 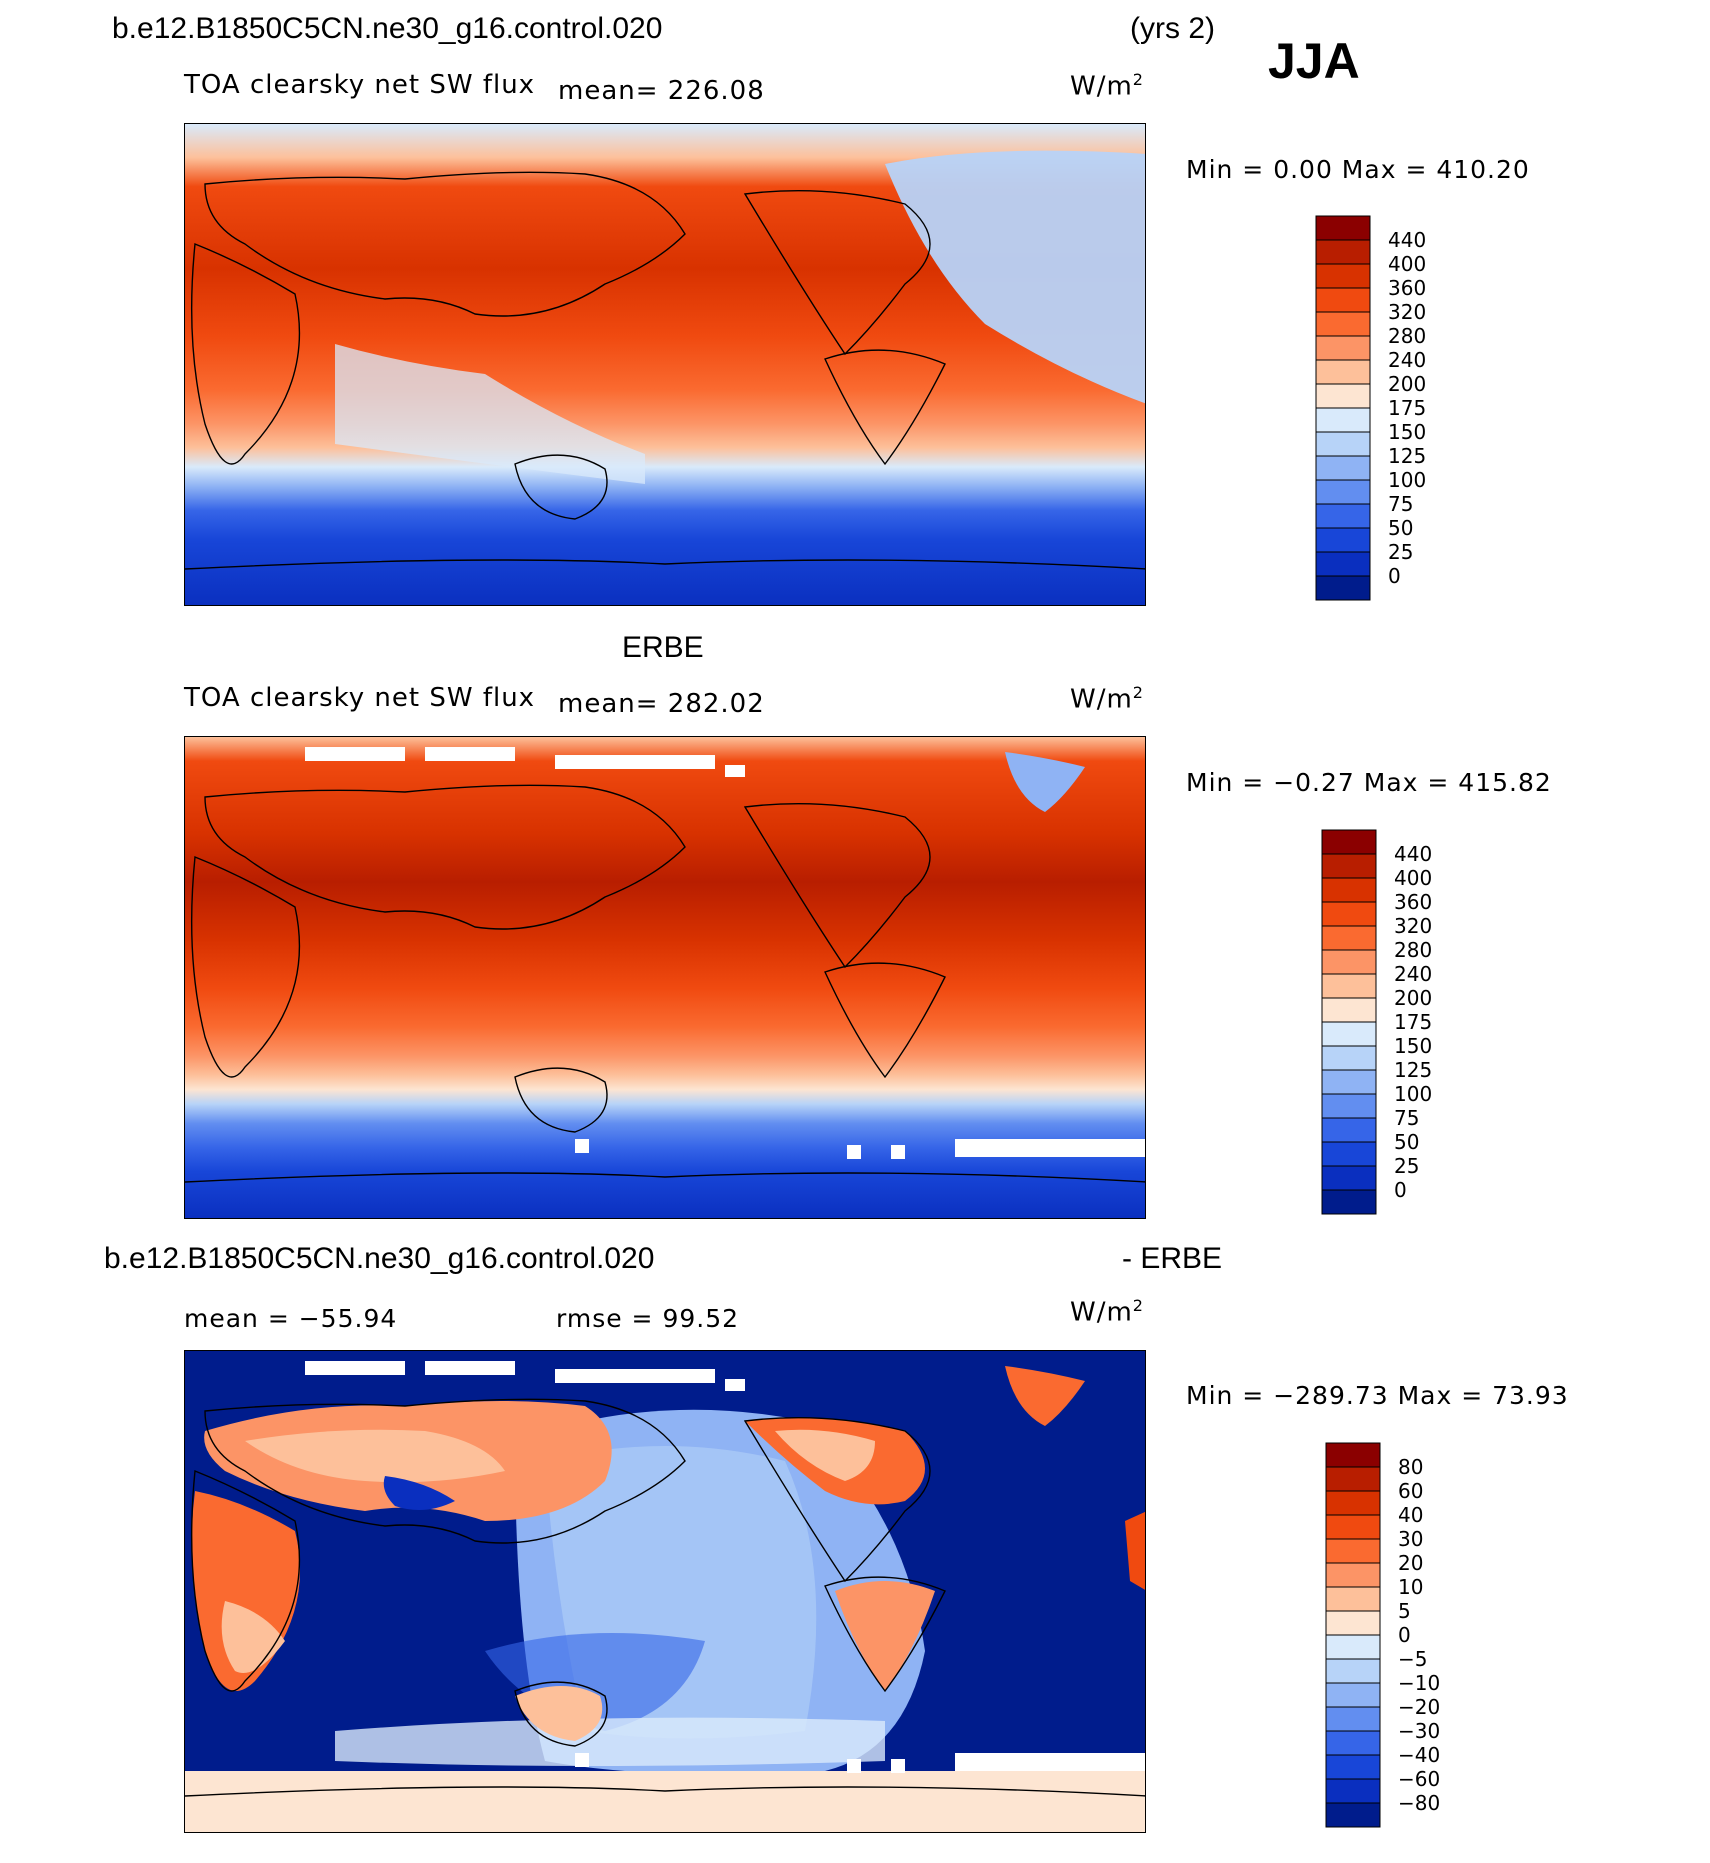 I want to click on colorbar-label: 40, so click(x=1410, y=1515).